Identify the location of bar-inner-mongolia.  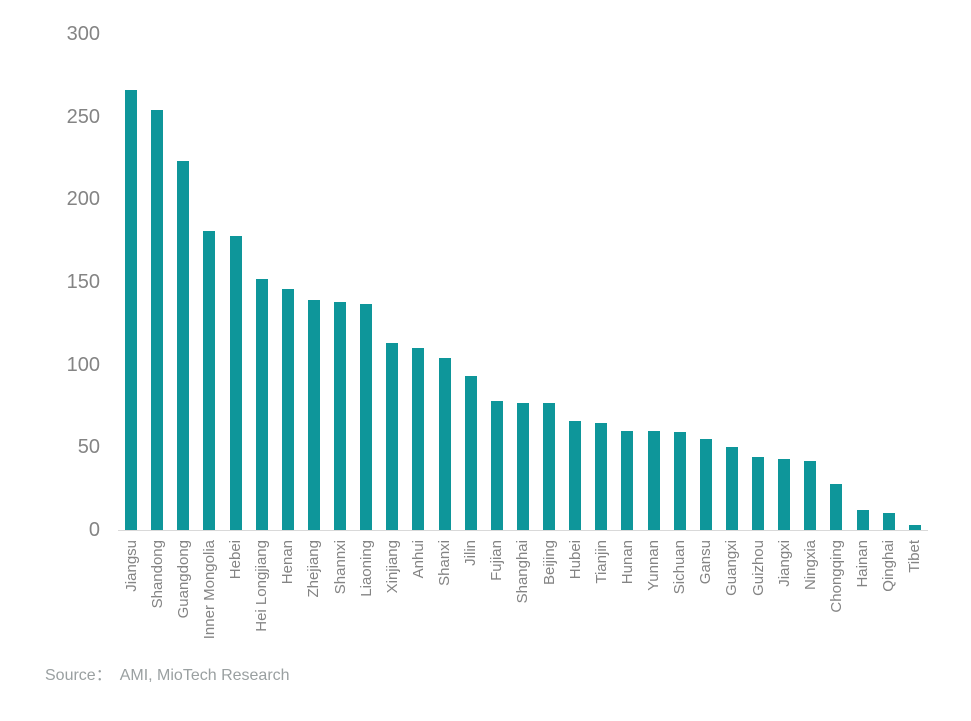
(209, 380).